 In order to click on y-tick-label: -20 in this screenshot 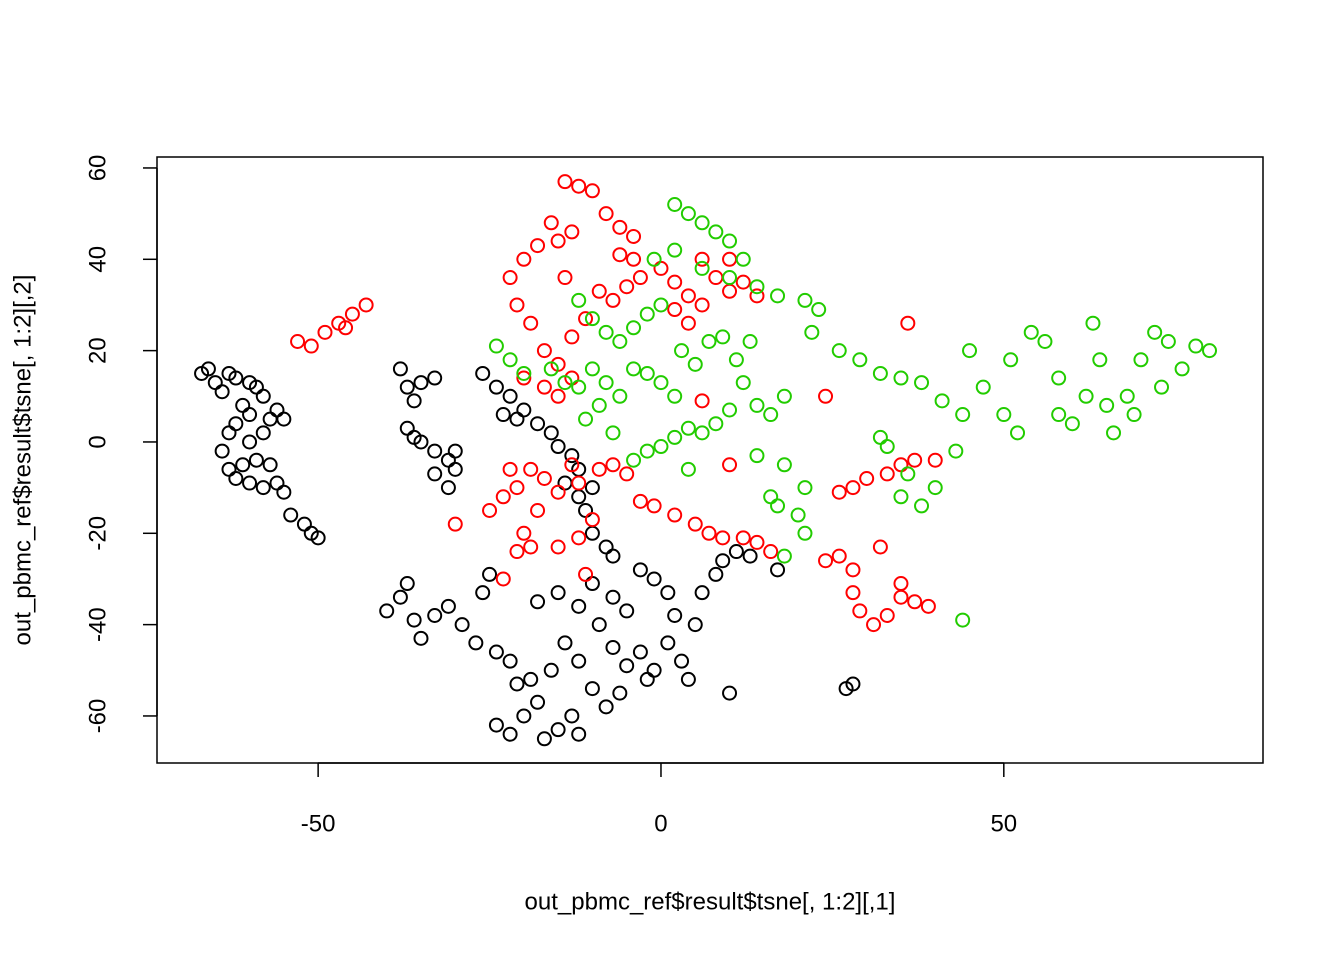, I will do `click(97, 533)`.